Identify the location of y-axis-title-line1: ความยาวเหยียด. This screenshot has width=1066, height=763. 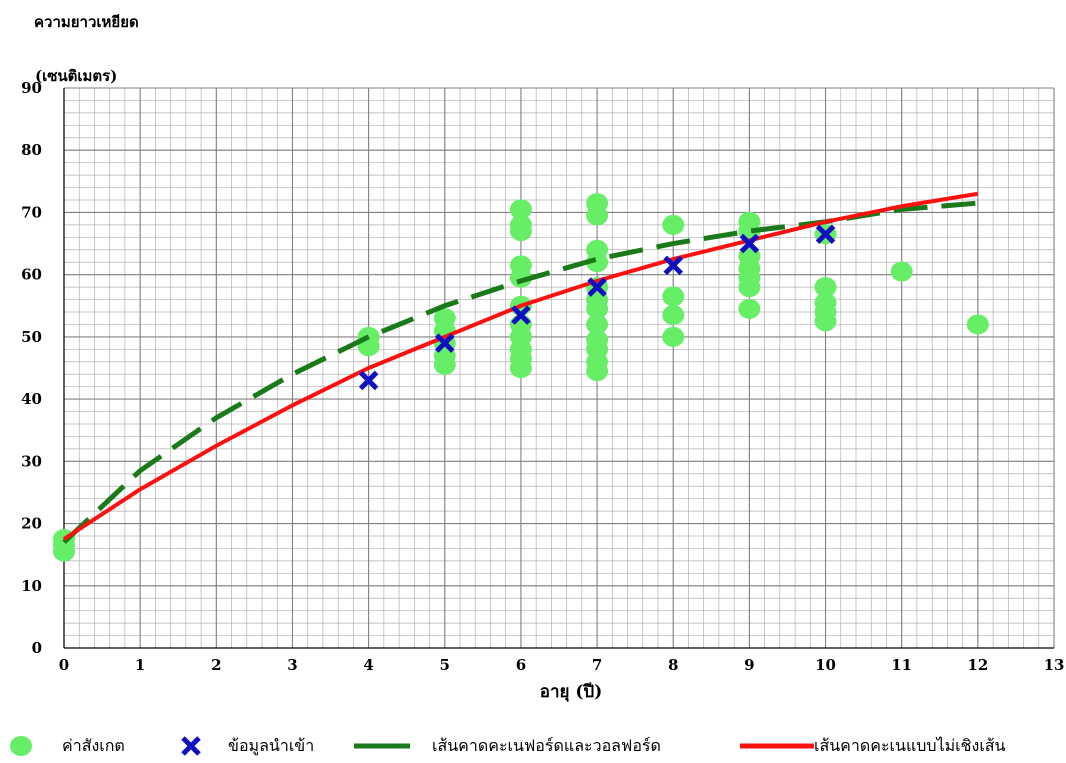
(86, 22).